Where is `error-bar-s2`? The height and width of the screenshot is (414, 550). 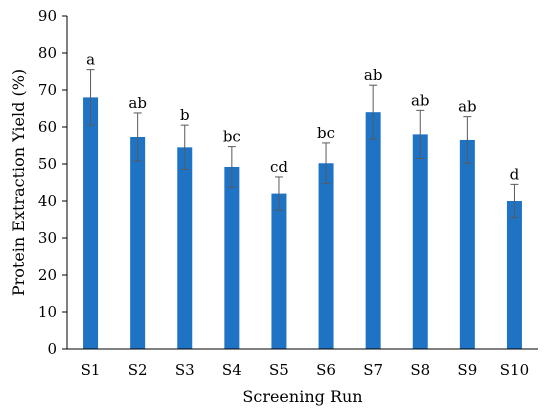 error-bar-s2 is located at coordinates (137, 137).